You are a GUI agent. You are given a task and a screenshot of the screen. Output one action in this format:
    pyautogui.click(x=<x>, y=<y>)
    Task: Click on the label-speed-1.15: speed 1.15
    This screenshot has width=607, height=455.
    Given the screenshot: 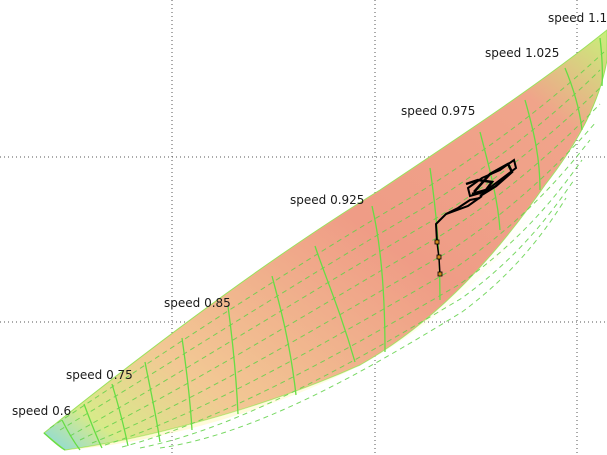 What is the action you would take?
    pyautogui.click(x=577, y=18)
    